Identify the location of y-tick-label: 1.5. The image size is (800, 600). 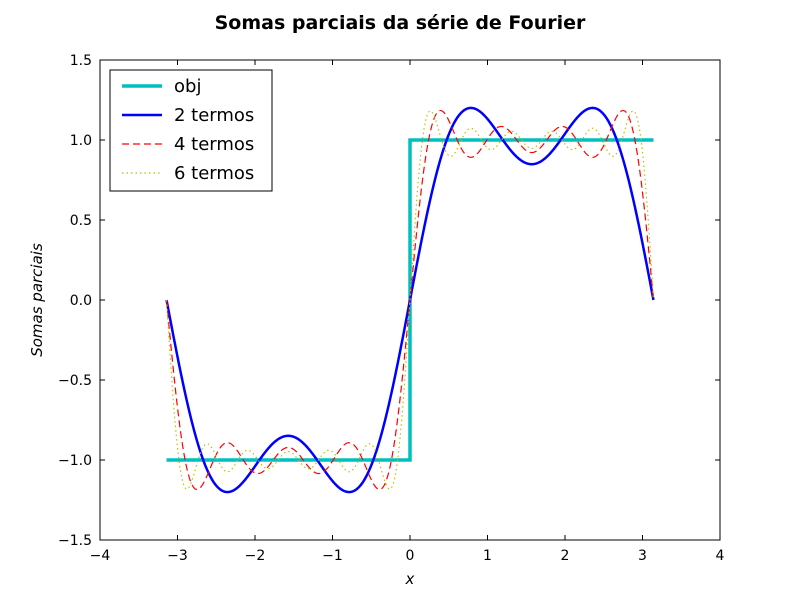
(81, 61).